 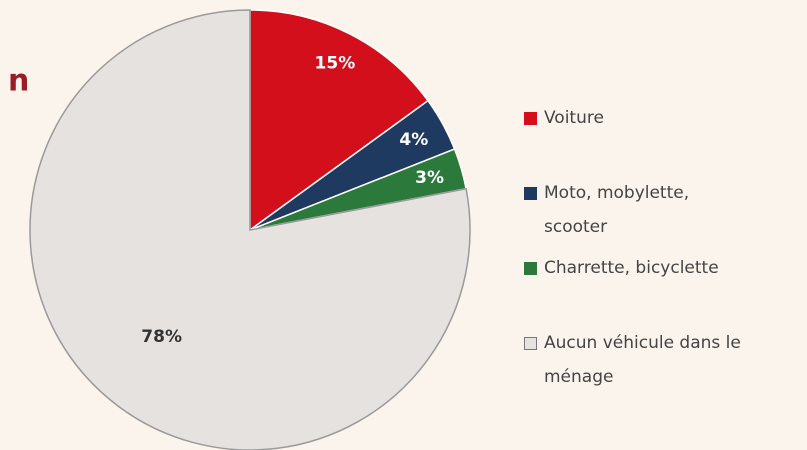 What do you see at coordinates (574, 118) in the screenshot?
I see `legend-label: Voiture` at bounding box center [574, 118].